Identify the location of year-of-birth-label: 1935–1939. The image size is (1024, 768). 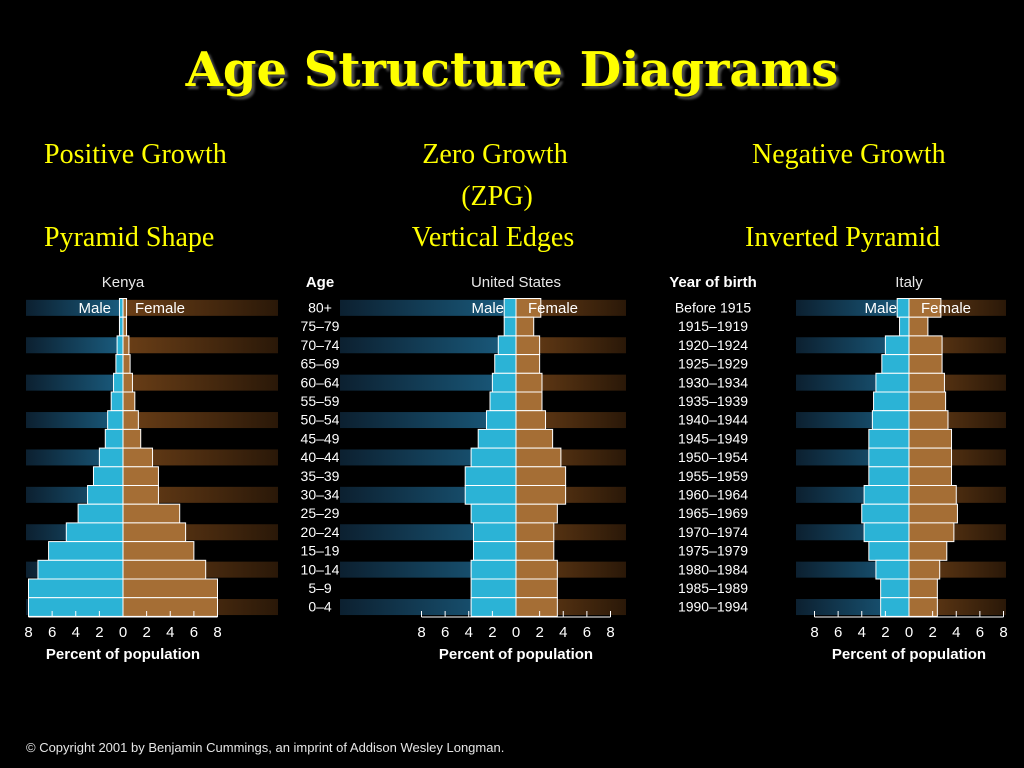
(713, 401).